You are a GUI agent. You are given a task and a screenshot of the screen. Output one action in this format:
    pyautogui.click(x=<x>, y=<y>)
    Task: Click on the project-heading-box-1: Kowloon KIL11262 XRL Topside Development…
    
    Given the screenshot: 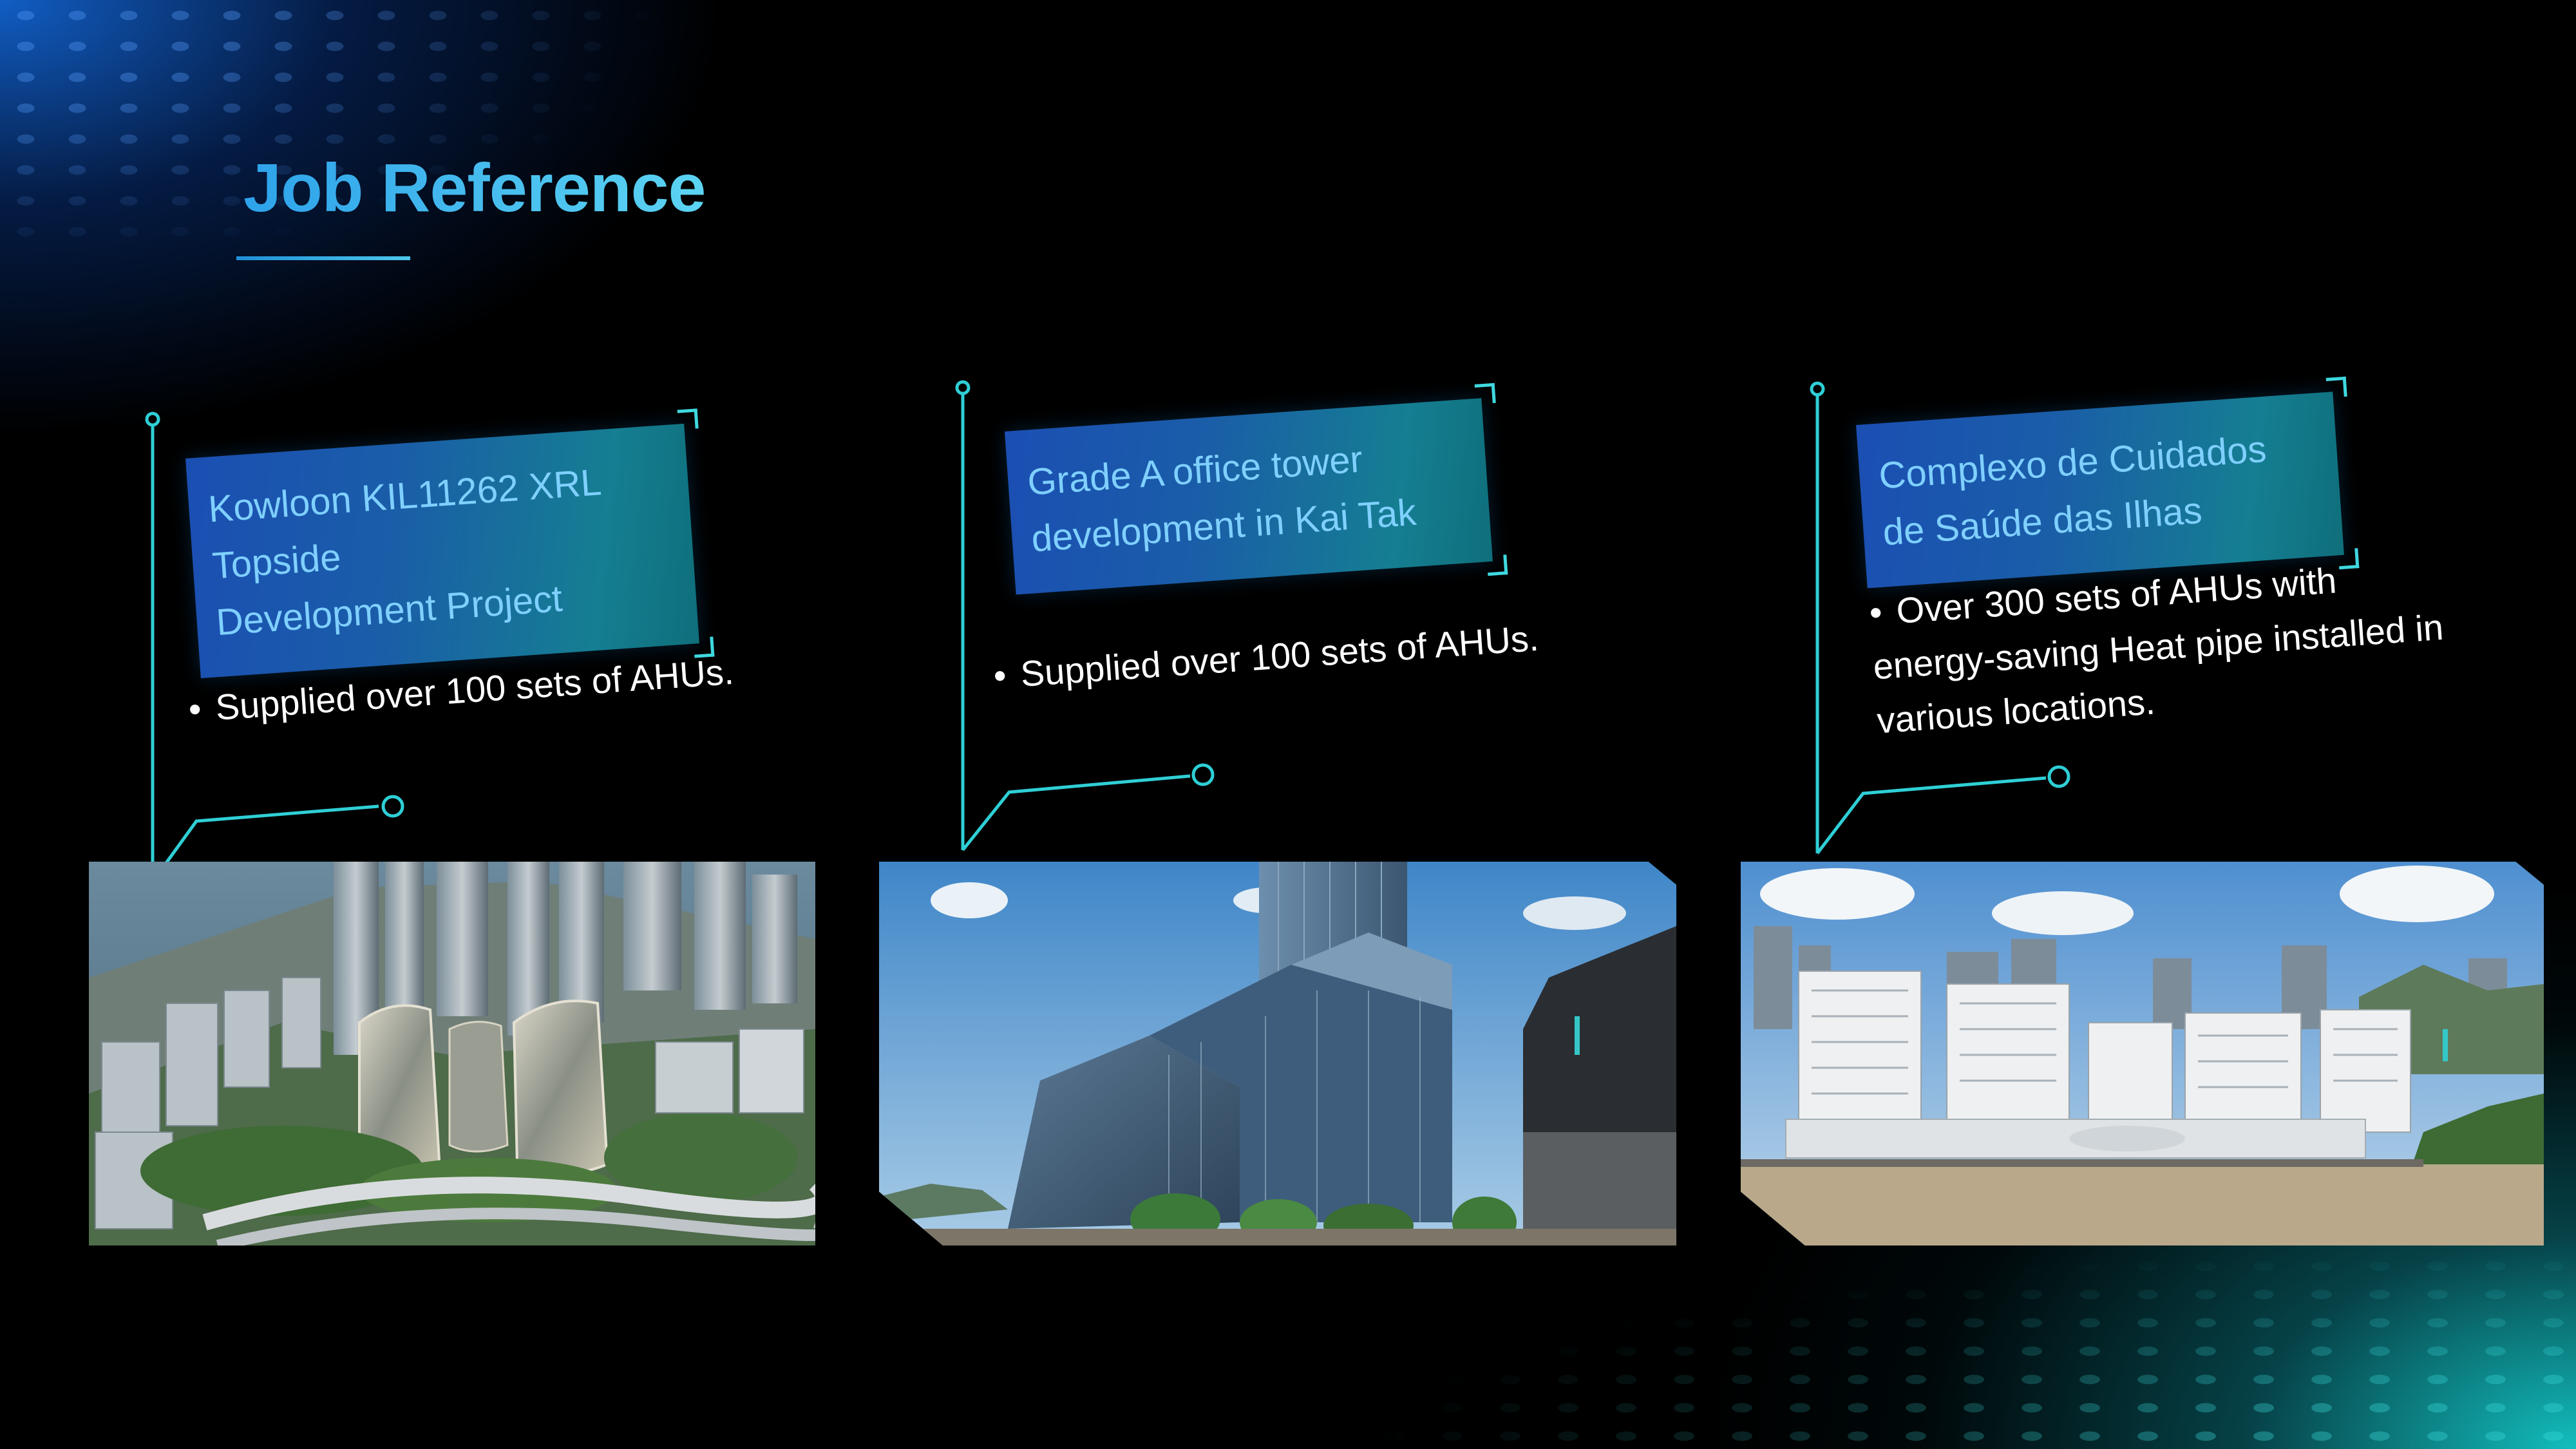 What is the action you would take?
    pyautogui.click(x=450, y=543)
    